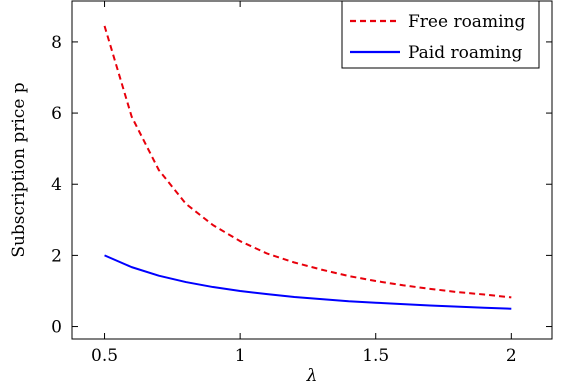  Describe the element at coordinates (375, 356) in the screenshot. I see `x-tick-label: 1.5` at that location.